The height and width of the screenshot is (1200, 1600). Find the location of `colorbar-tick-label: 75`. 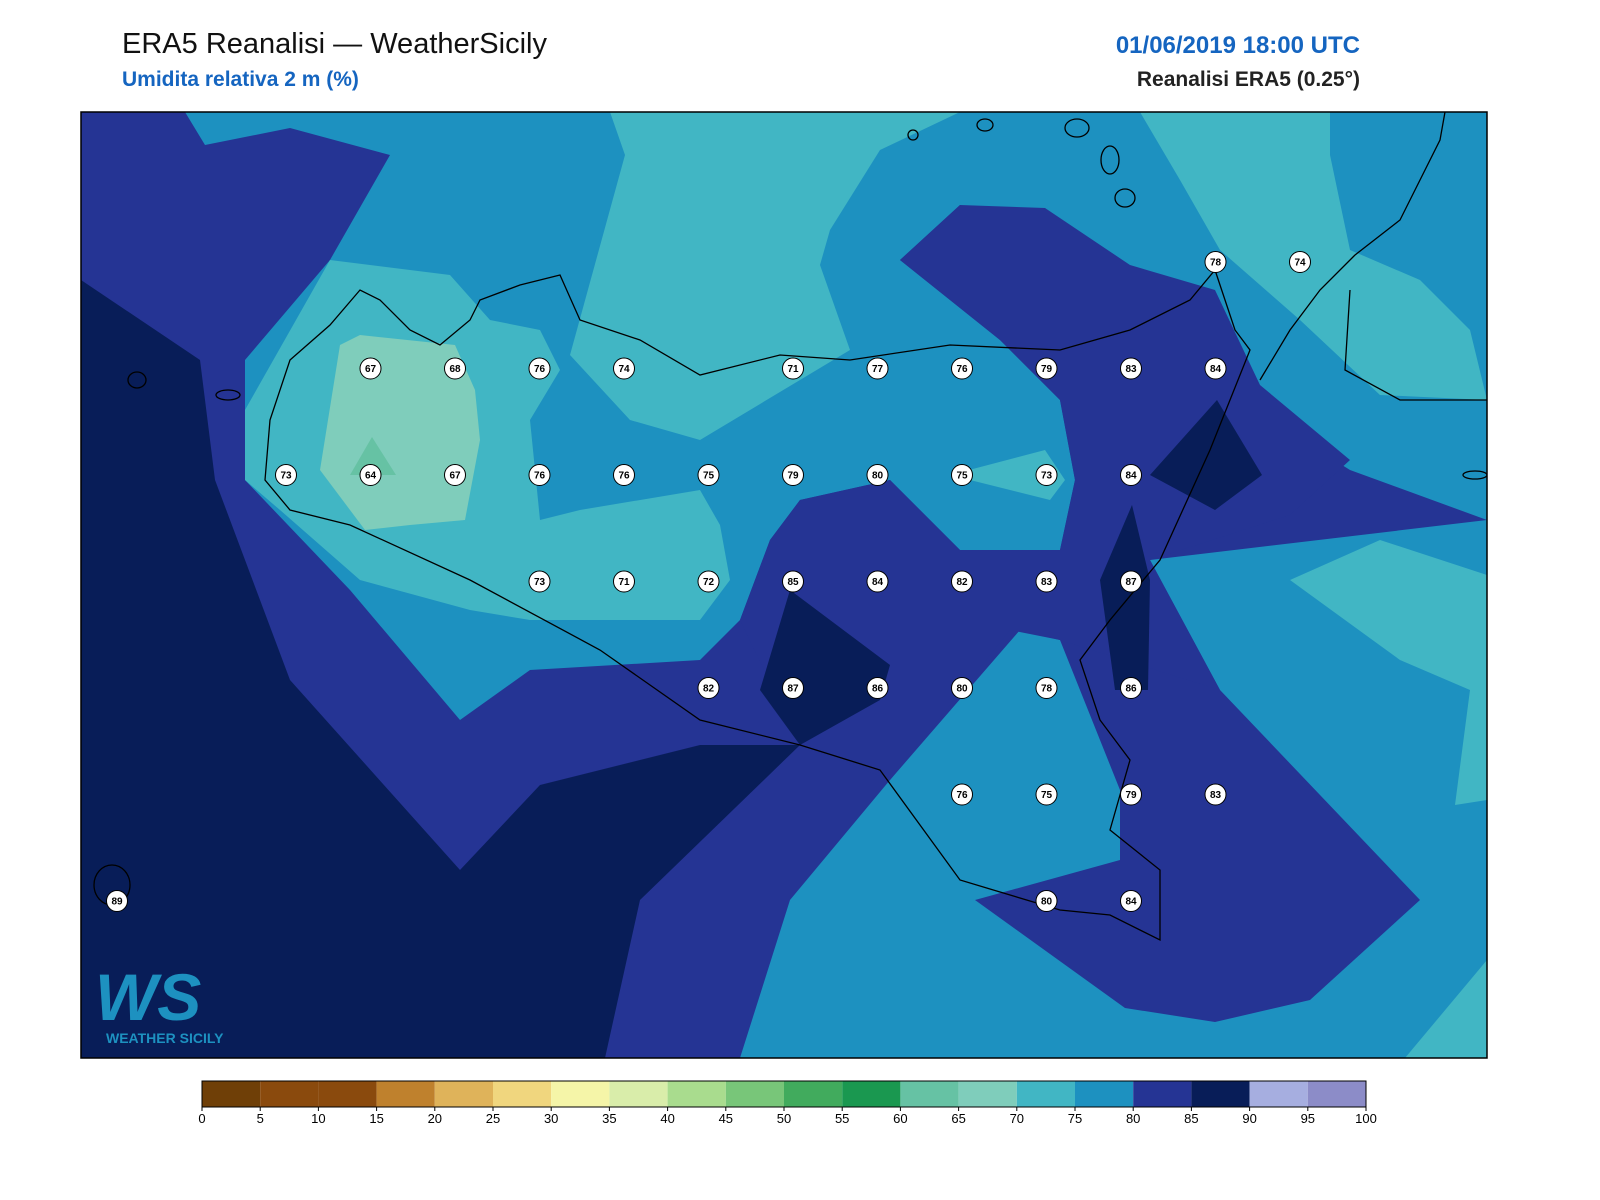

colorbar-tick-label: 75 is located at coordinates (1075, 1118).